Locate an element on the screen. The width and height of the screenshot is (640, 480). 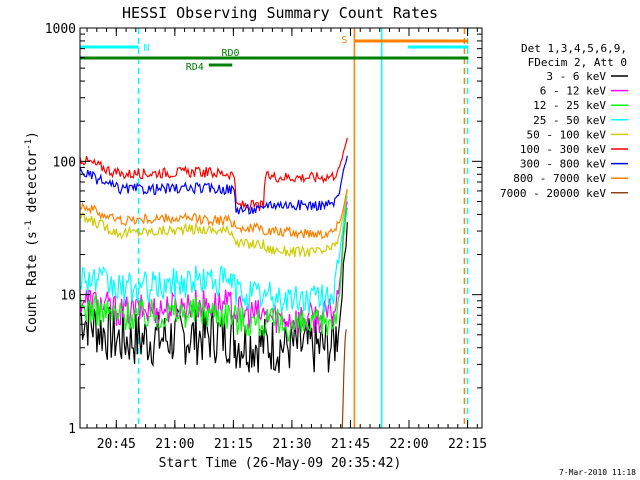
x-tick-label-1: 21:00 is located at coordinates (174, 444).